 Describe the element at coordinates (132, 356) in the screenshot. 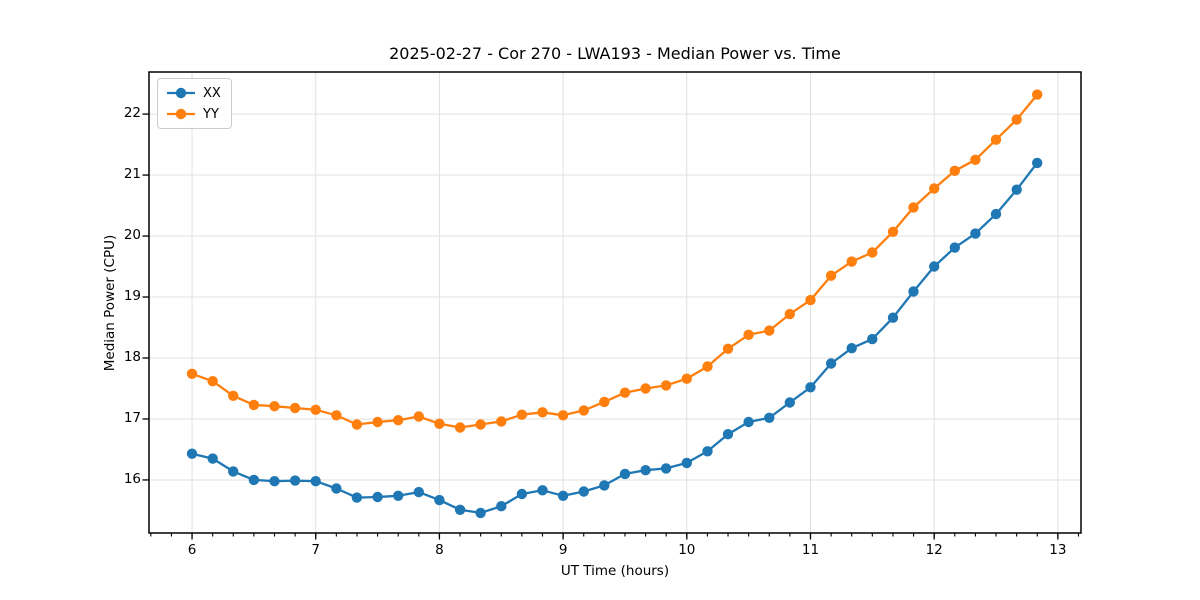

I see `y-tick-label: 18` at that location.